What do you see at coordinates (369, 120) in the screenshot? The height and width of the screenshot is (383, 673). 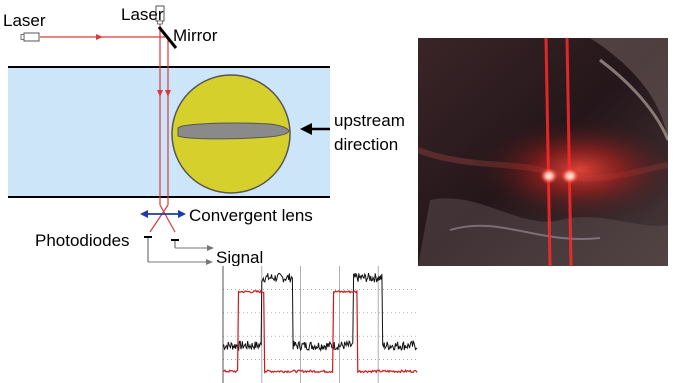 I see `upstream-label-line1: upstream` at bounding box center [369, 120].